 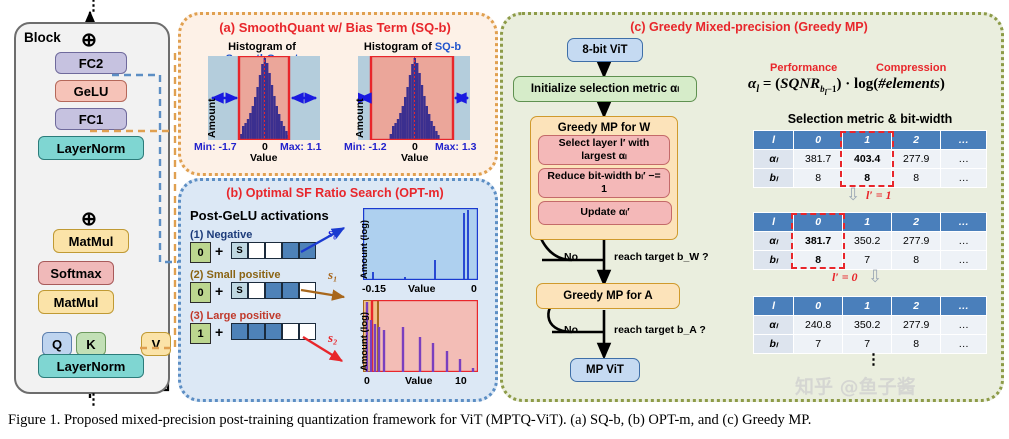 I want to click on hist2-title-prefix: Histogram of, so click(x=399, y=47).